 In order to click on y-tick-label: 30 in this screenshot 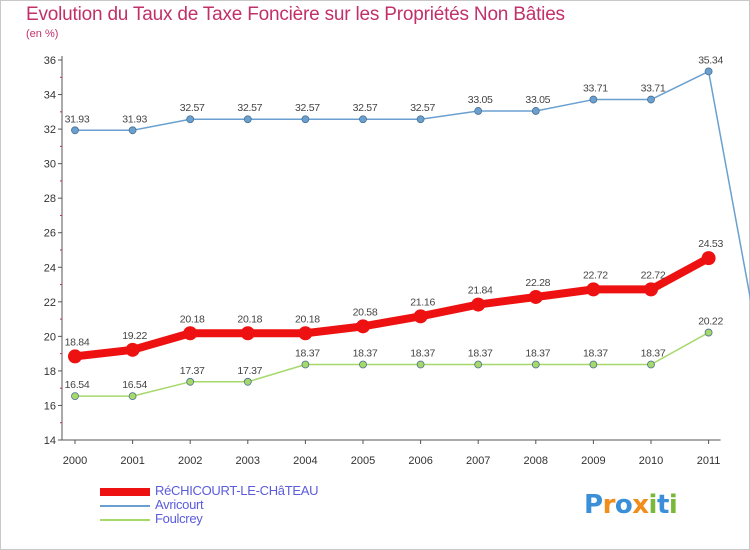, I will do `click(50, 165)`.